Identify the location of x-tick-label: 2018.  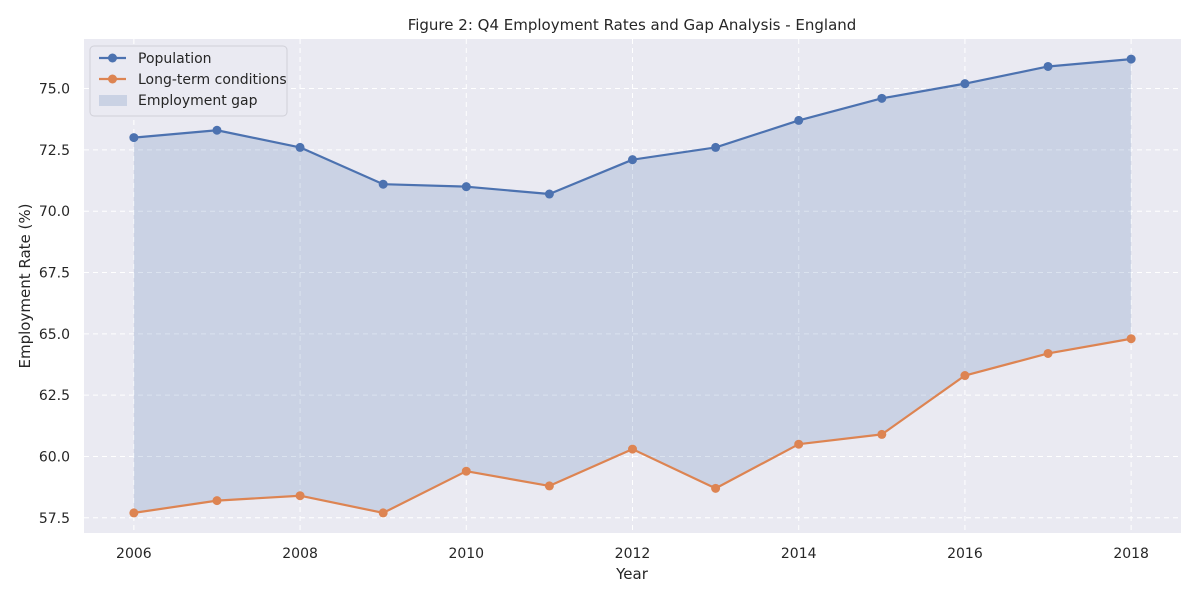
(1131, 554).